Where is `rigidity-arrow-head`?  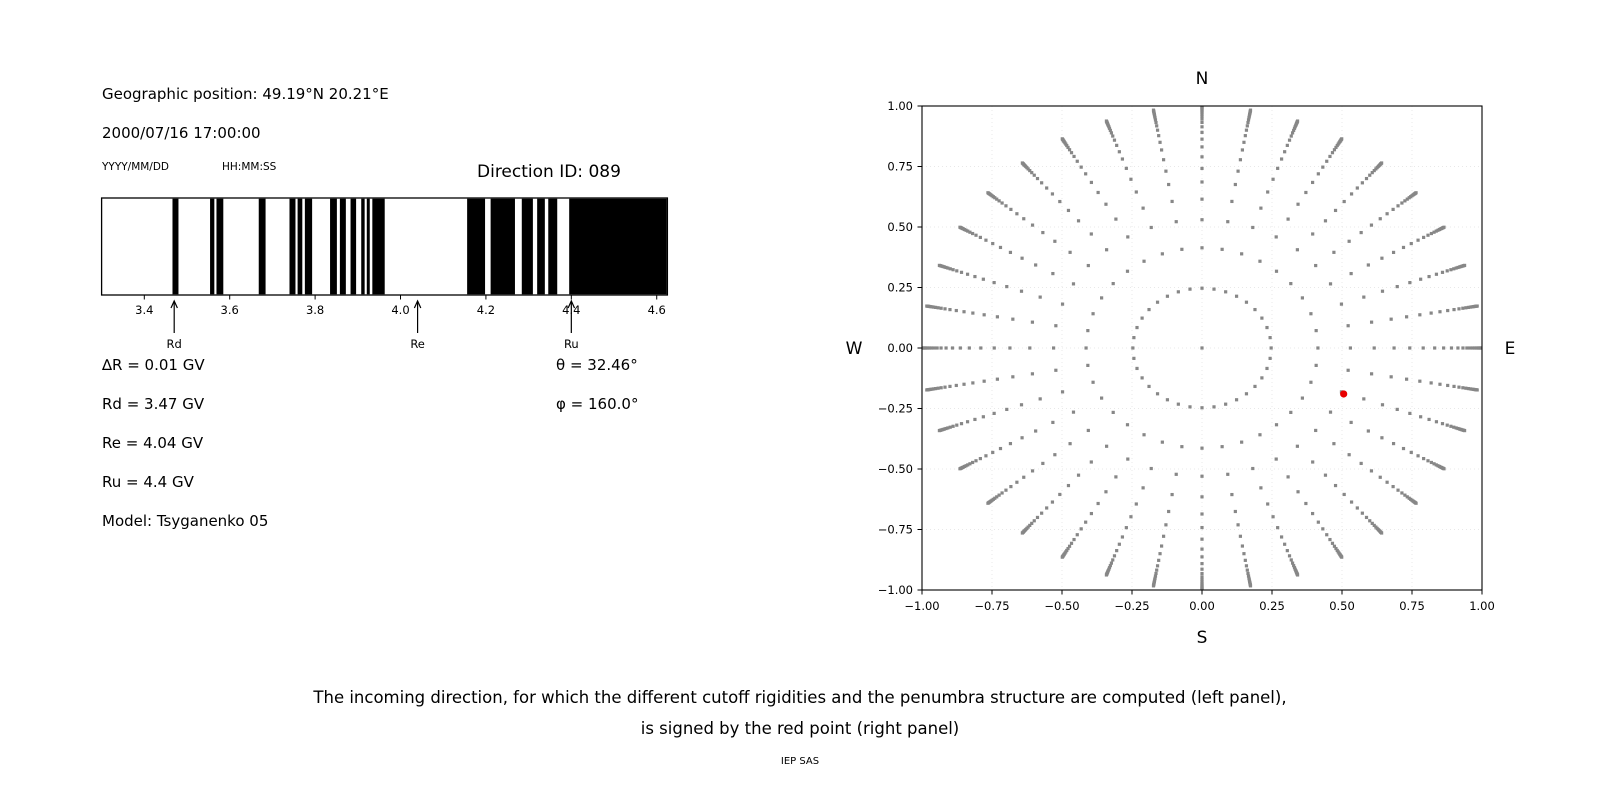
rigidity-arrow-head is located at coordinates (174, 304).